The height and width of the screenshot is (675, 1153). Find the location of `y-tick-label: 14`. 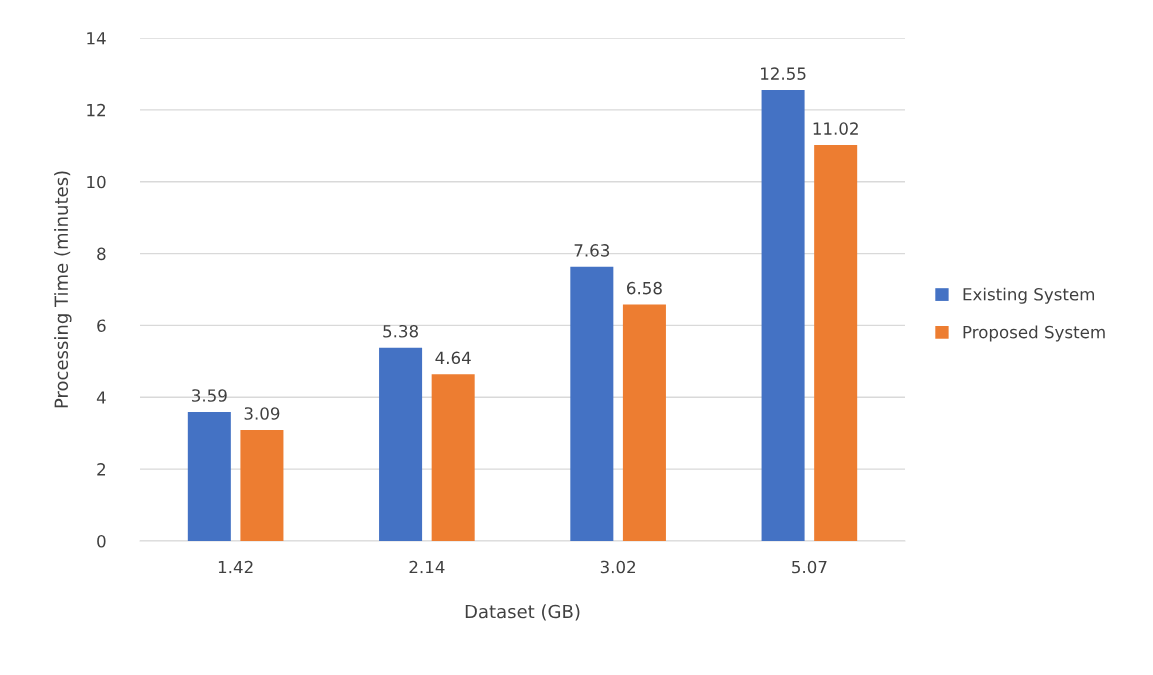

y-tick-label: 14 is located at coordinates (96, 38).